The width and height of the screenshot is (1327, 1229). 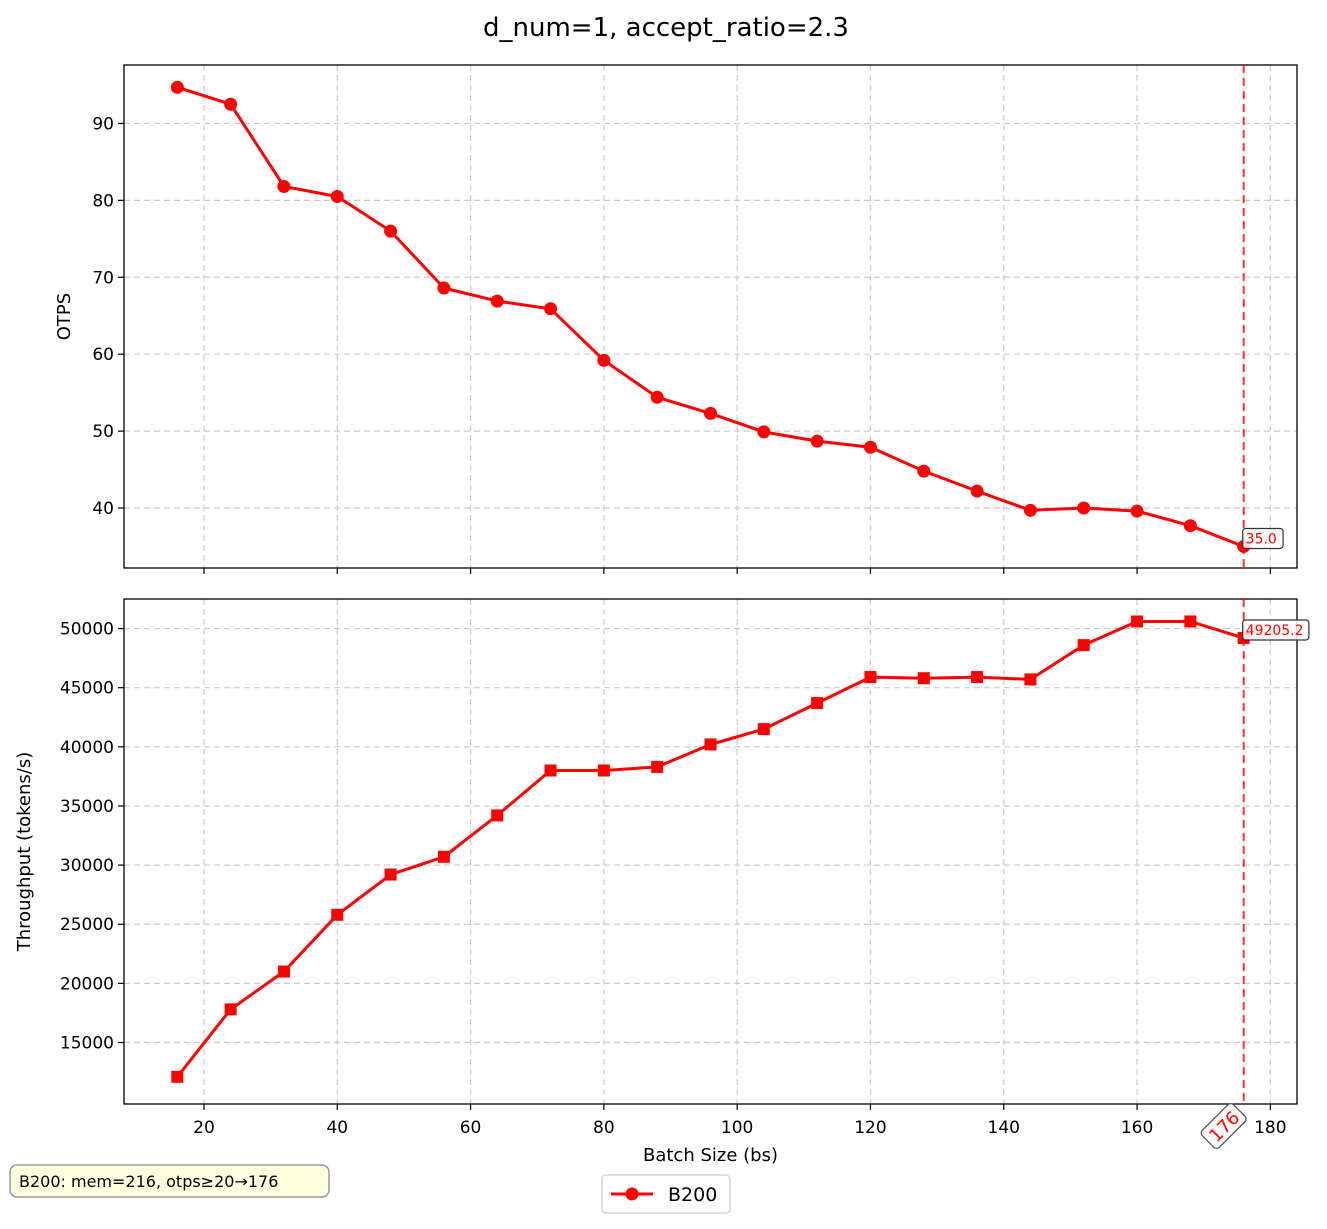 What do you see at coordinates (103, 124) in the screenshot?
I see `otps-y-tick-label: 90` at bounding box center [103, 124].